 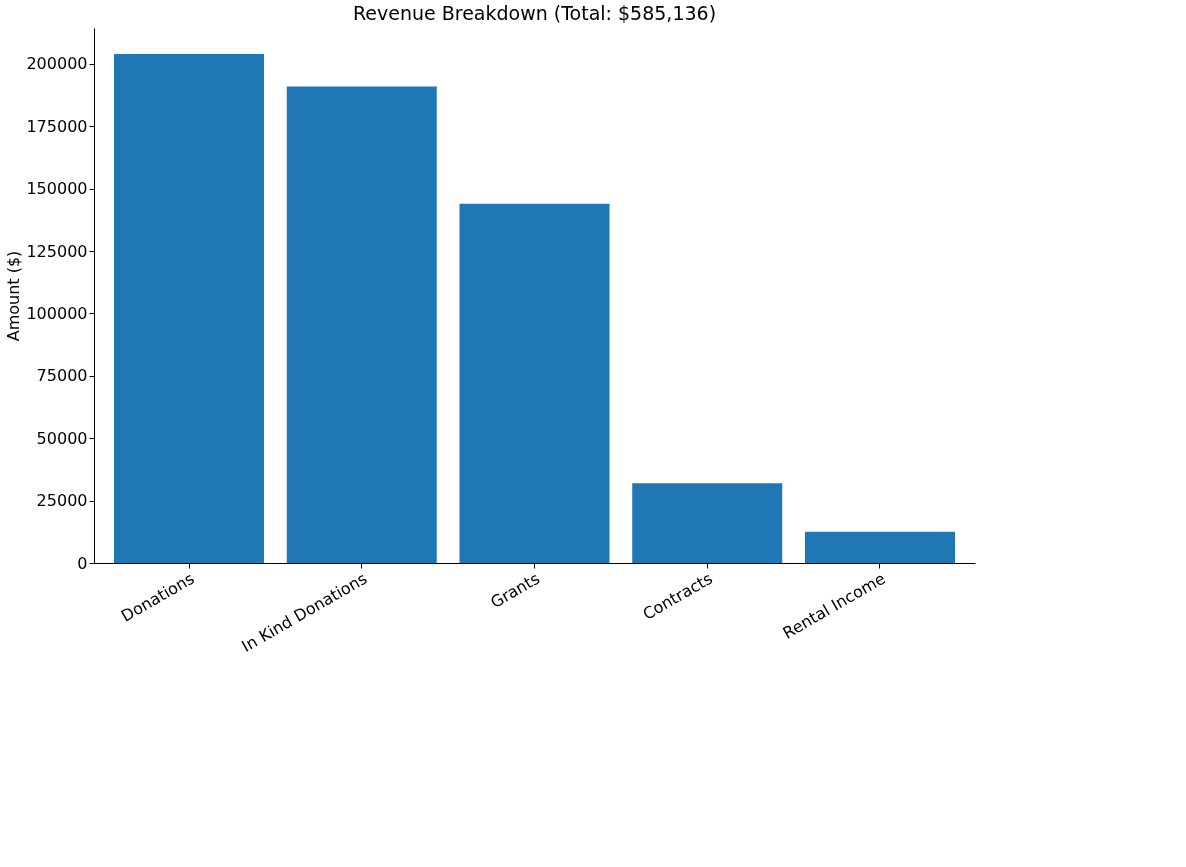 I want to click on chart-title: Revenue Breakdown (Total: $585,136), so click(x=534, y=13).